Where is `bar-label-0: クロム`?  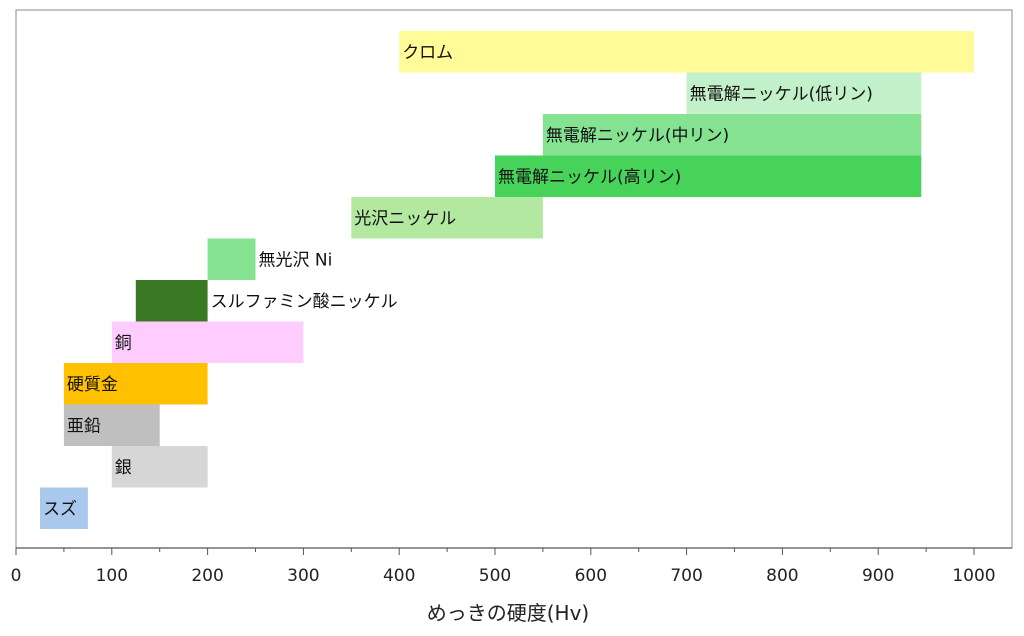 bar-label-0: クロム is located at coordinates (427, 53).